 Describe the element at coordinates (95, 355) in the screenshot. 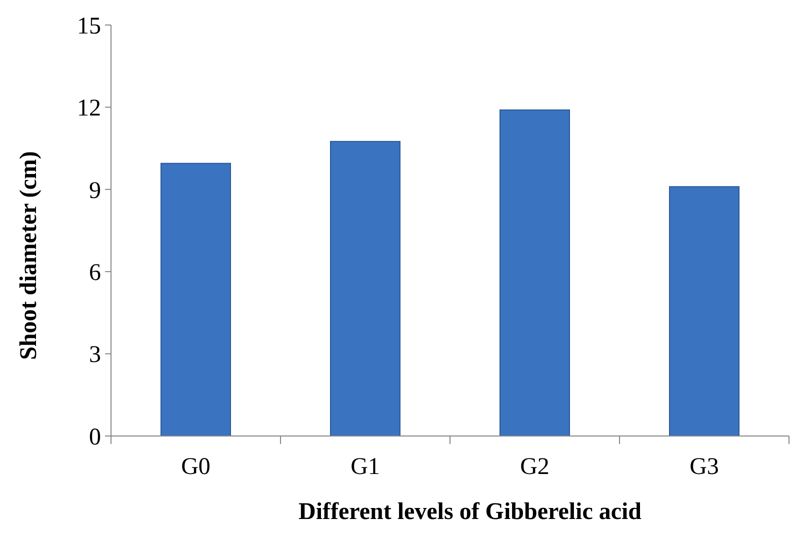

I see `y-tick-label: 3` at that location.